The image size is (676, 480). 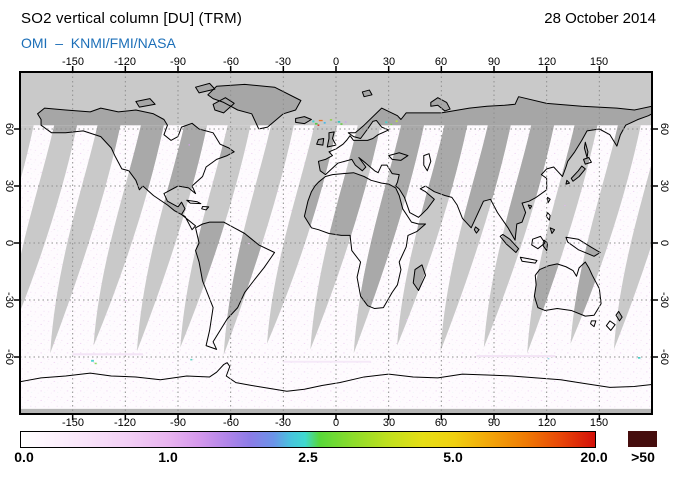 What do you see at coordinates (308, 439) in the screenshot?
I see `colorbar-gradient` at bounding box center [308, 439].